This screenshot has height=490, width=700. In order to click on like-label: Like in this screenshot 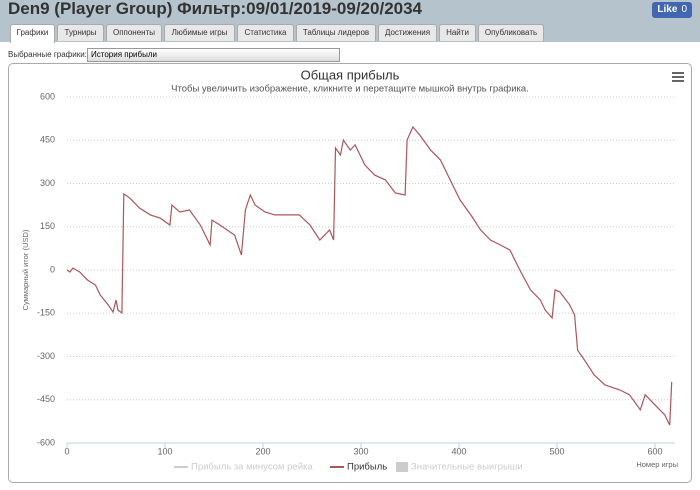, I will do `click(667, 9)`.